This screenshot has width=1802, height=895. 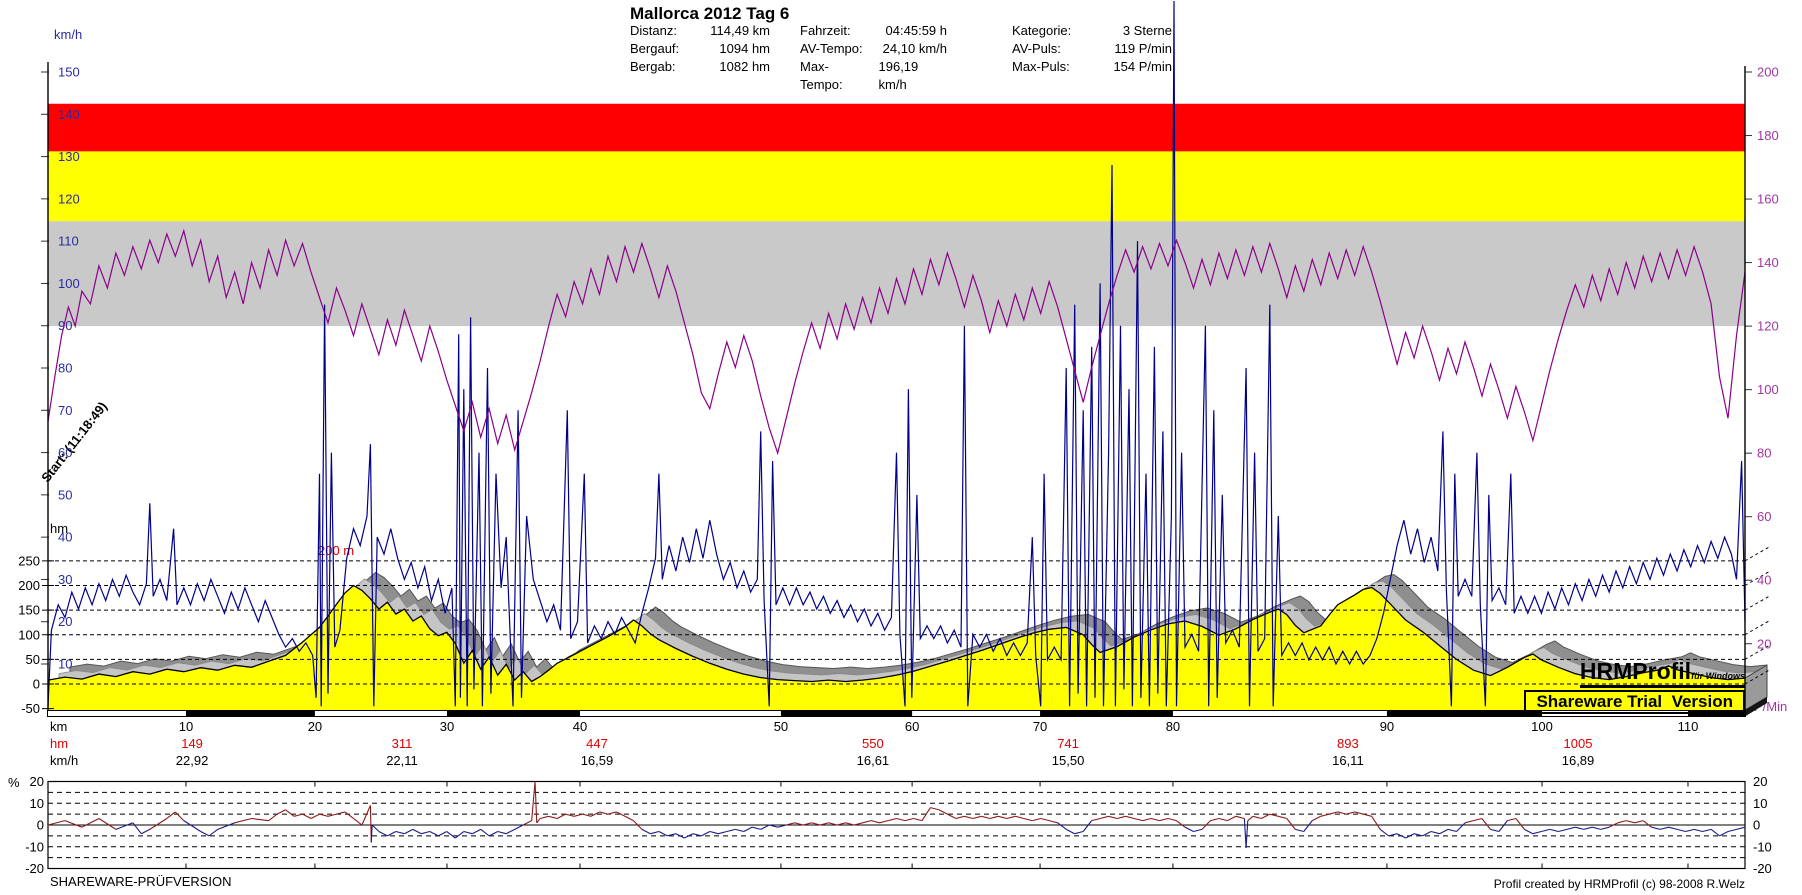 What do you see at coordinates (1768, 389) in the screenshot?
I see `pulse-tick-label: 100` at bounding box center [1768, 389].